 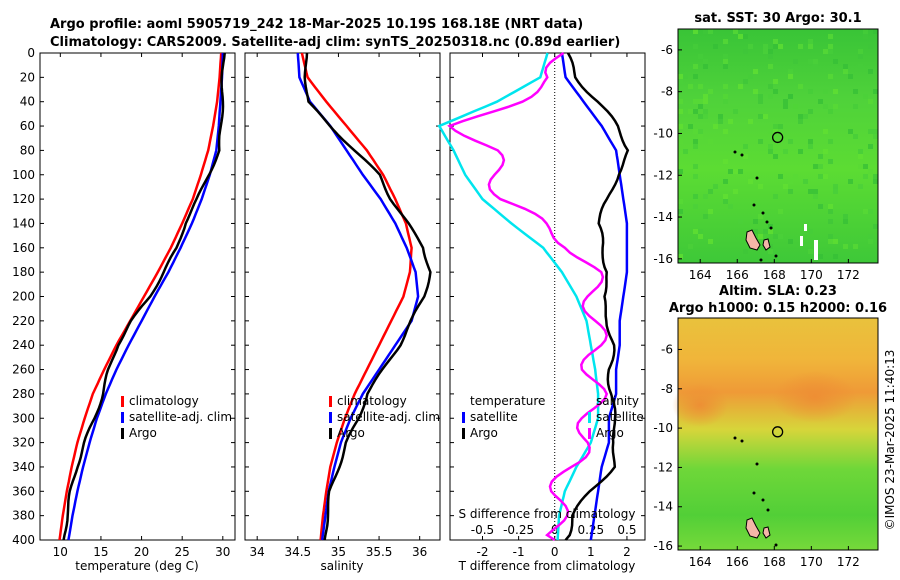 What do you see at coordinates (483, 552) in the screenshot?
I see `x-tick-label: -2` at bounding box center [483, 552].